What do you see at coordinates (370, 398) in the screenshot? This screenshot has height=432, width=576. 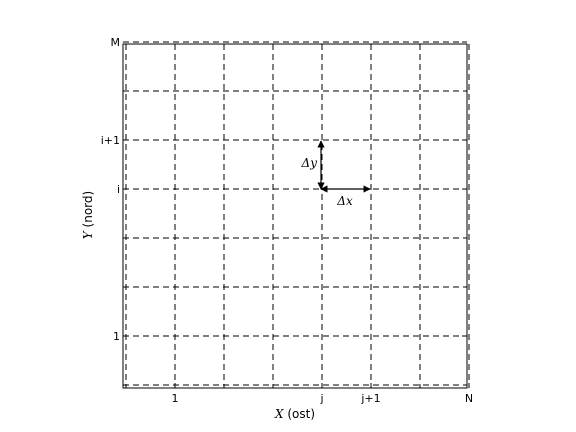 I see `x-tick-label: j+1` at bounding box center [370, 398].